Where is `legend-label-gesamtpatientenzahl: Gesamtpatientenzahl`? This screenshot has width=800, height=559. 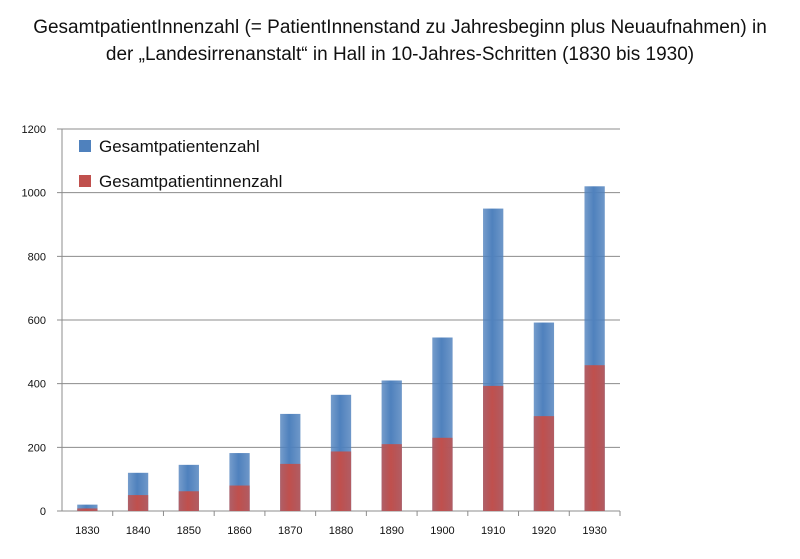
legend-label-gesamtpatientenzahl: Gesamtpatientenzahl is located at coordinates (179, 146).